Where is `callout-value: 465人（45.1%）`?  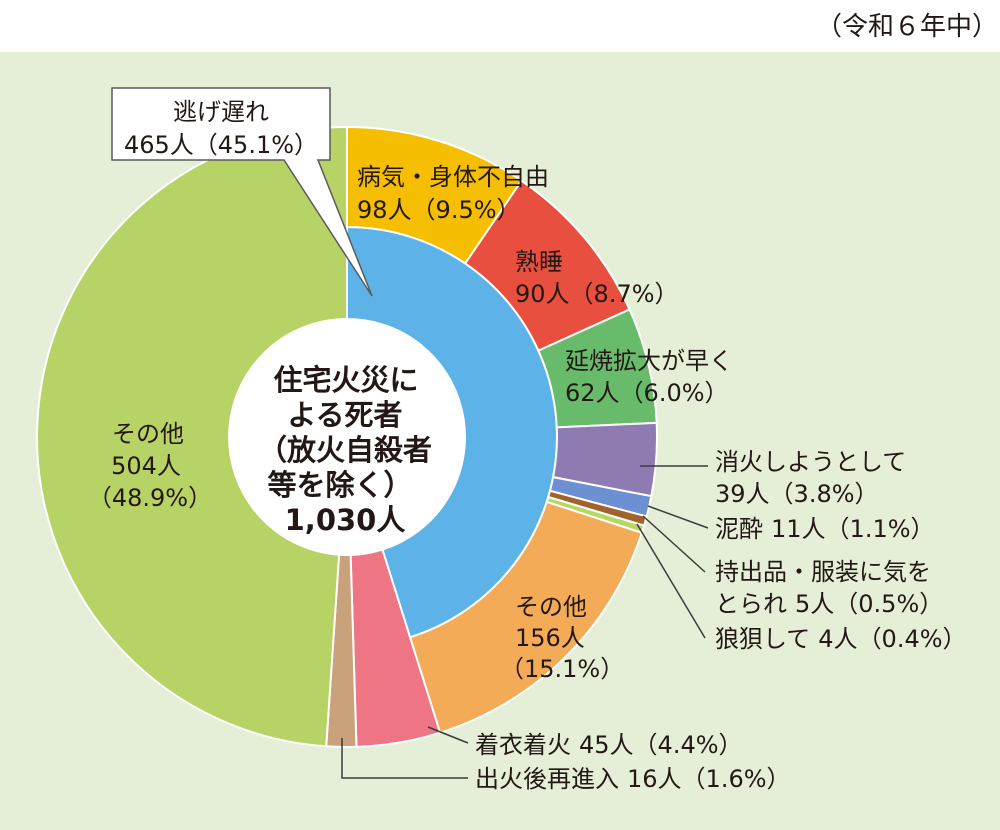 callout-value: 465人（45.1%） is located at coordinates (221, 145).